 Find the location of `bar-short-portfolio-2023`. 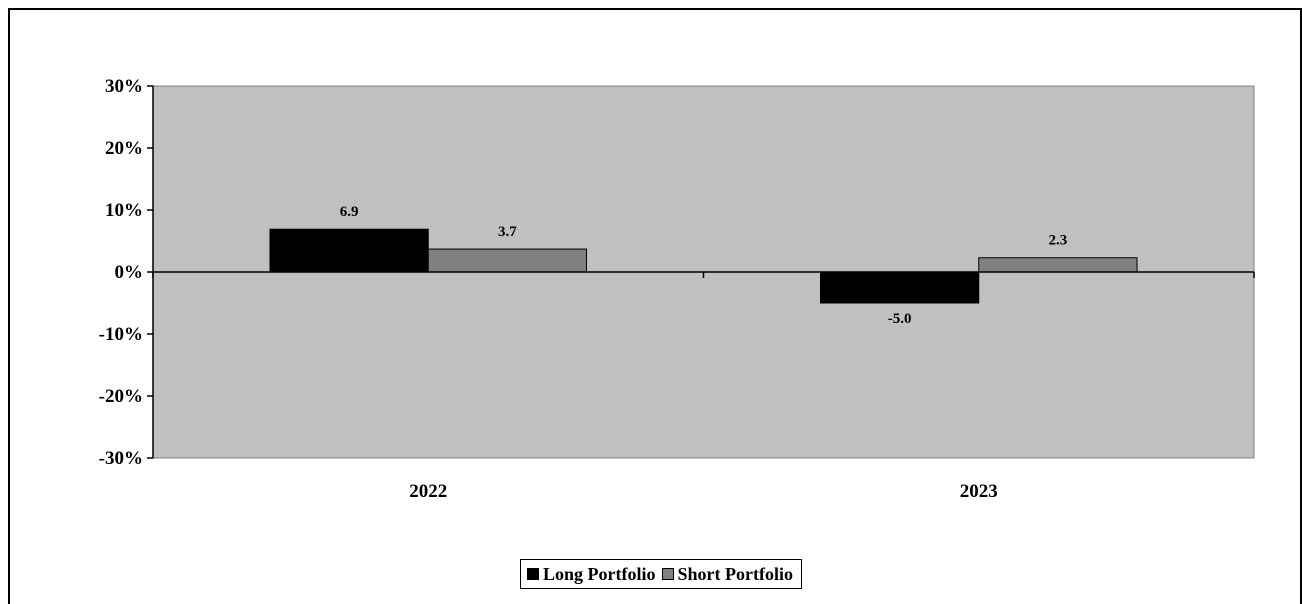

bar-short-portfolio-2023 is located at coordinates (1058, 265).